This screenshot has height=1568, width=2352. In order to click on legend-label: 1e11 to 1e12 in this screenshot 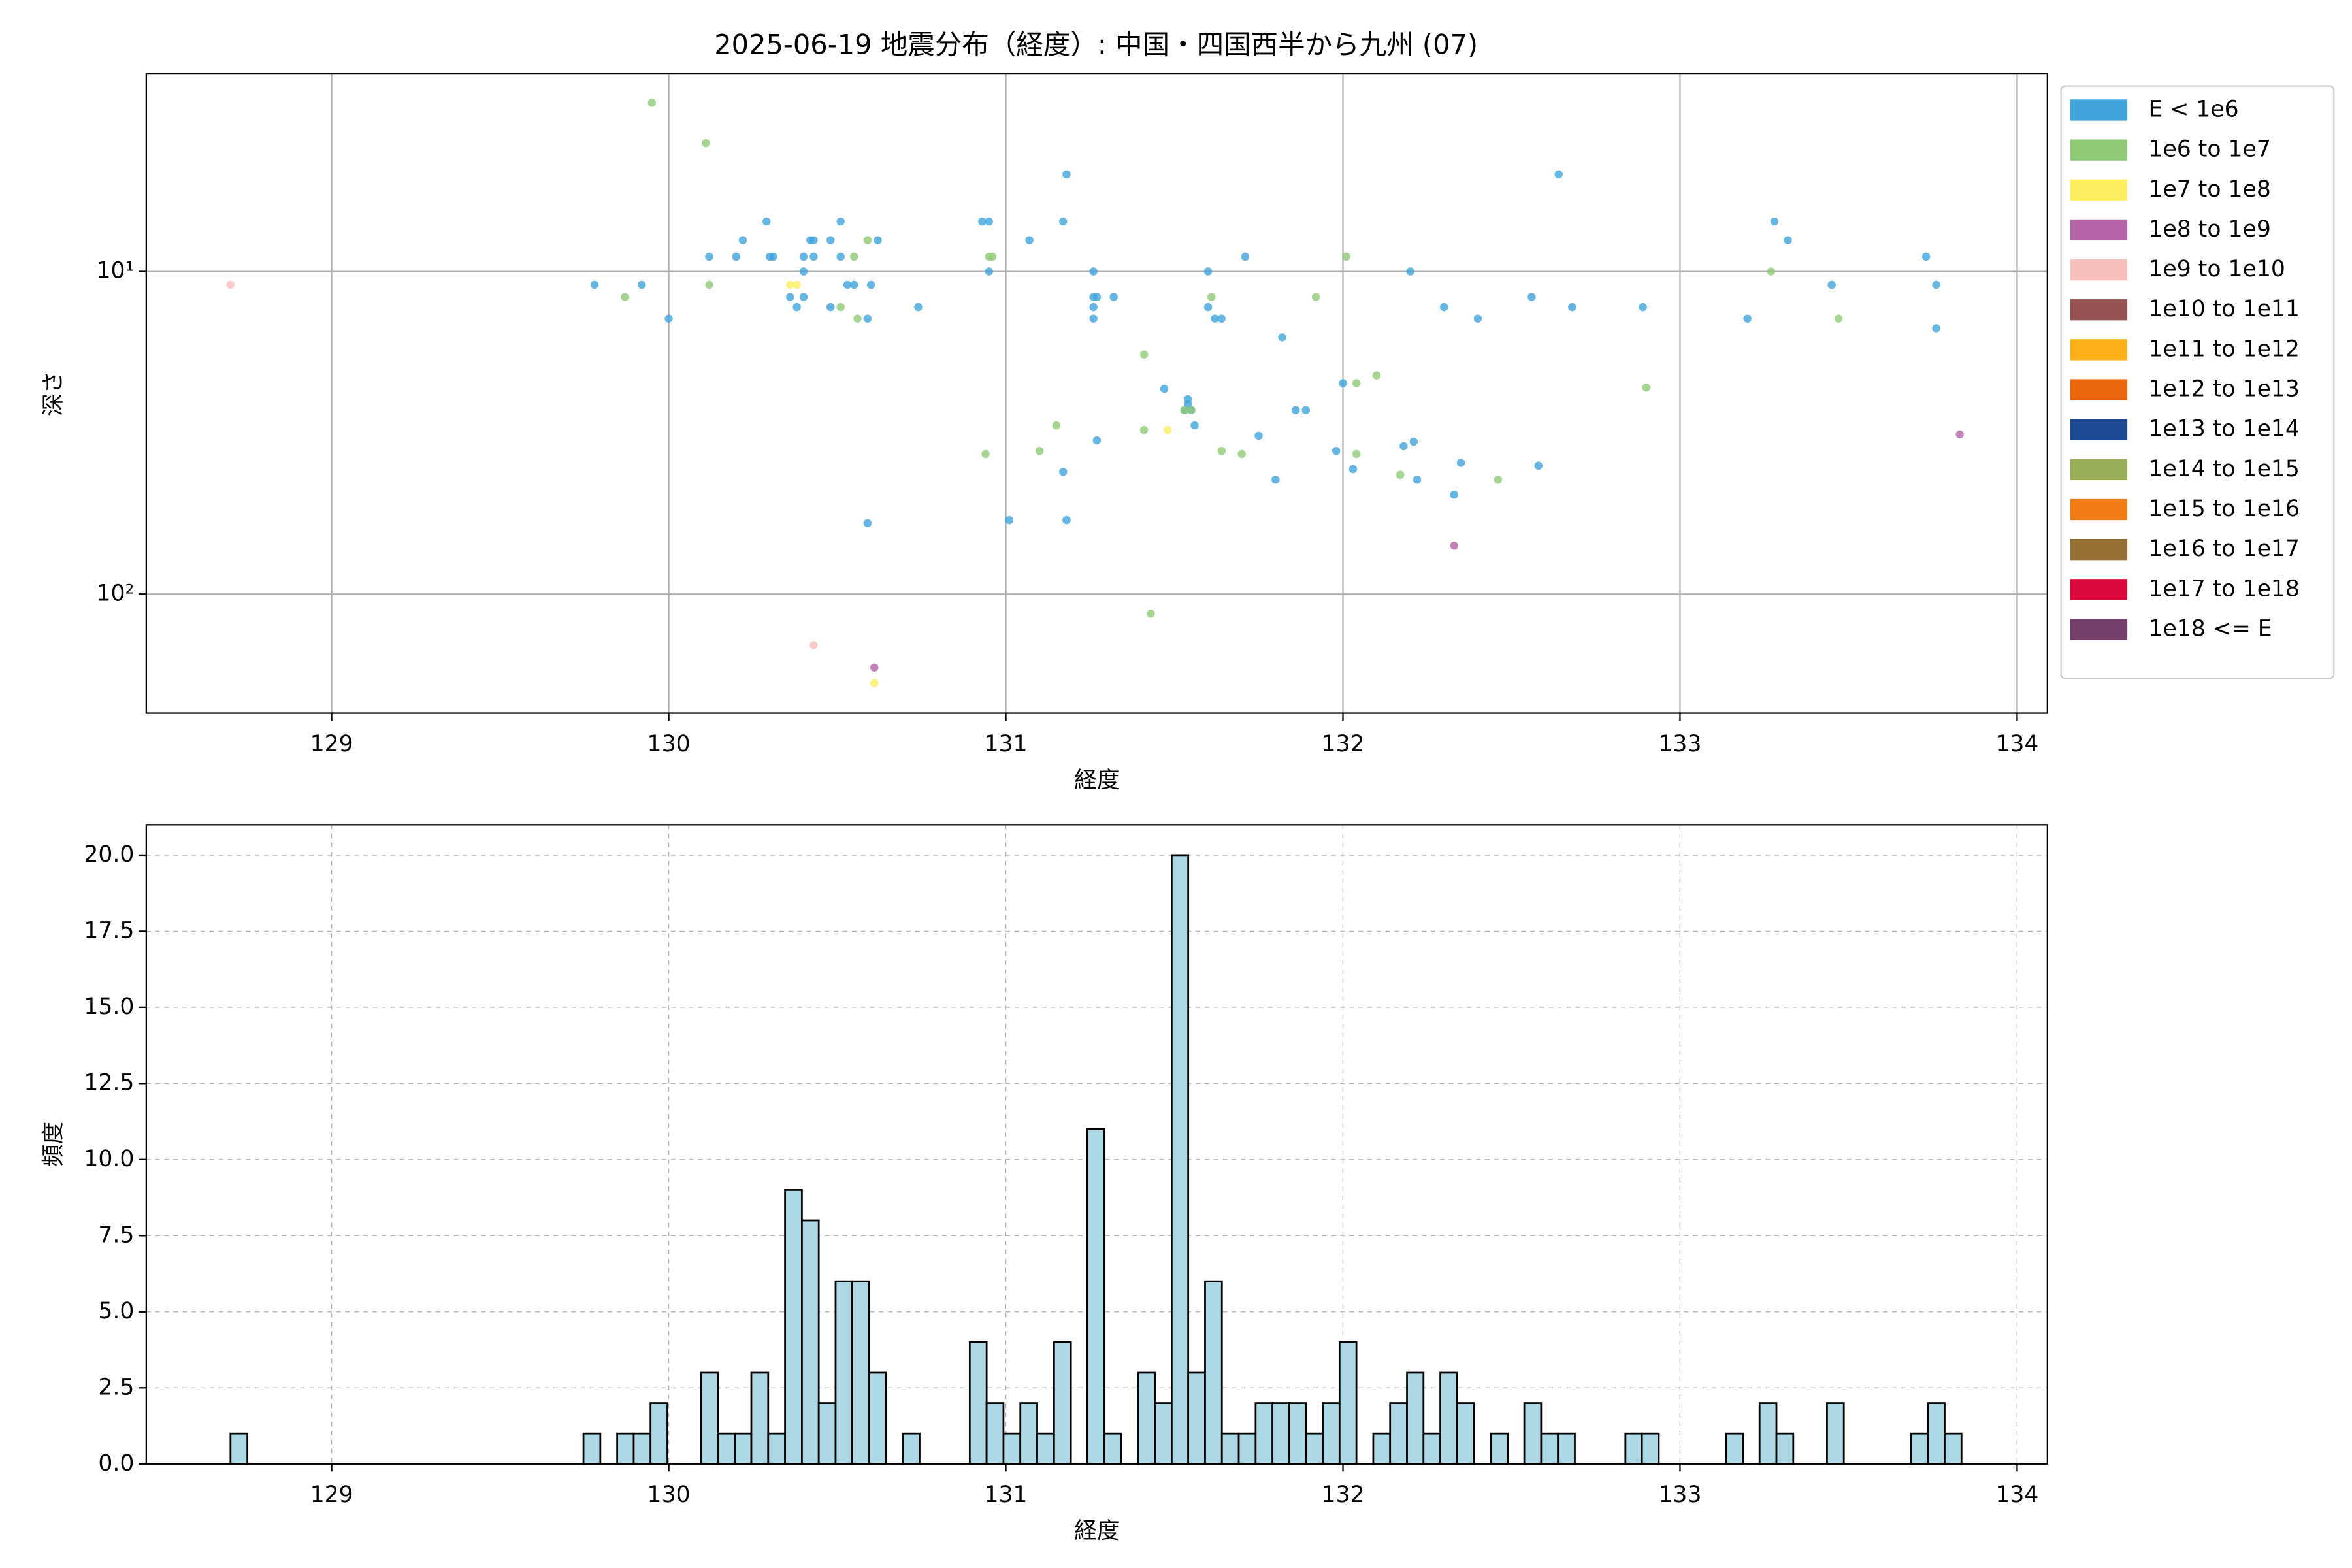, I will do `click(2223, 349)`.